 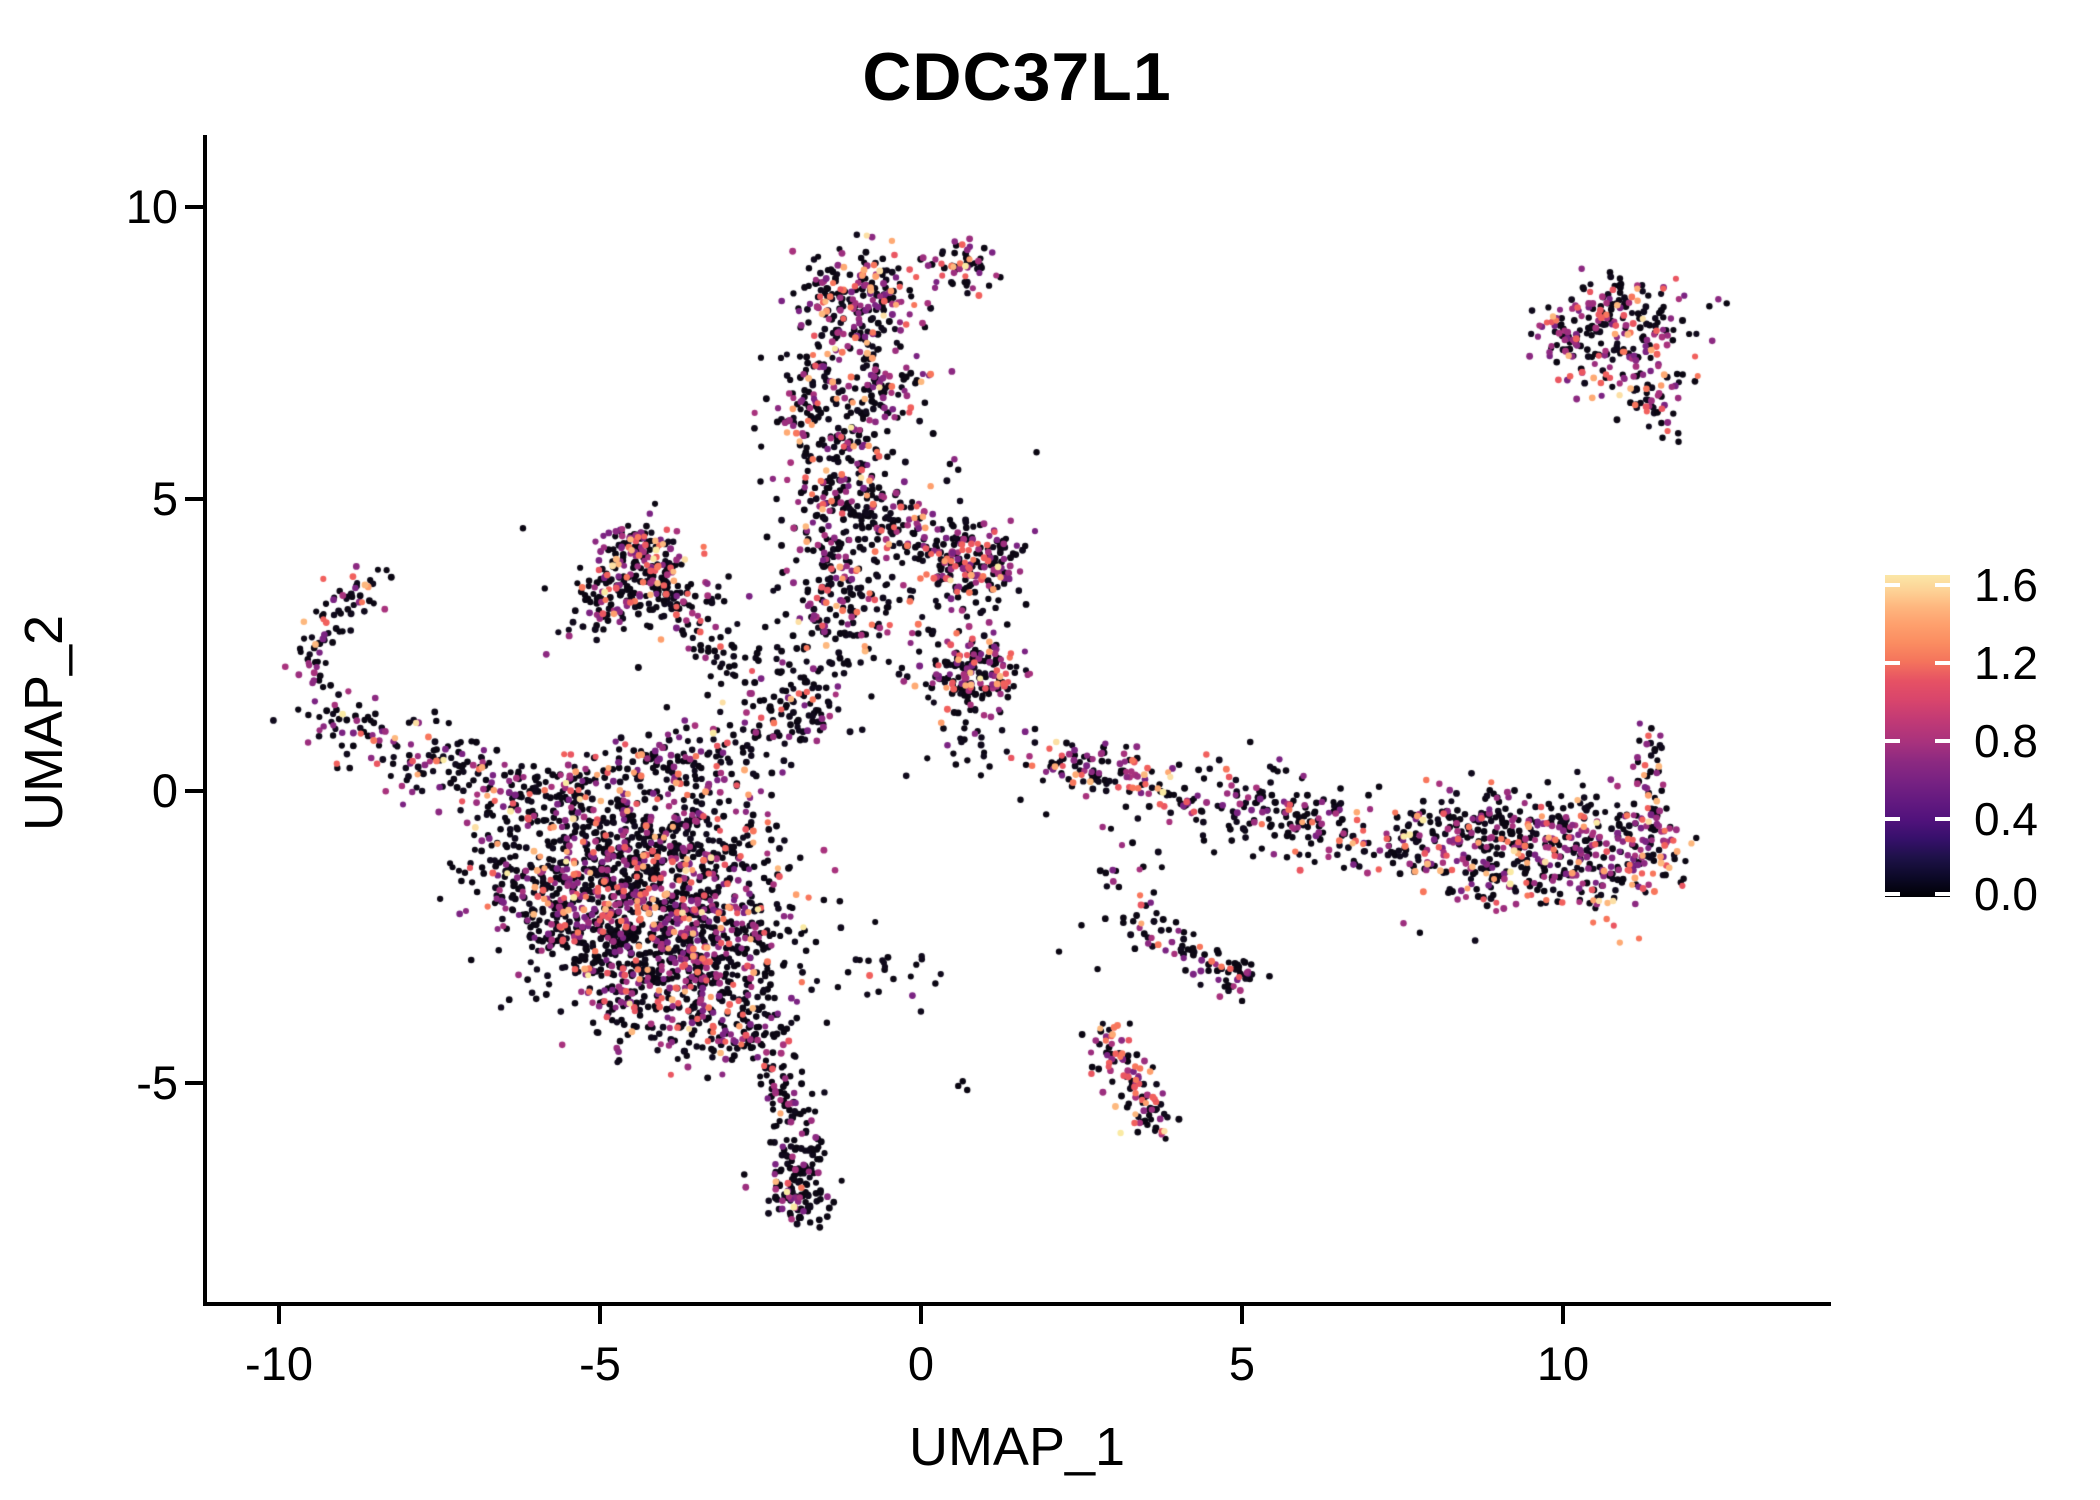 I want to click on y-tick-label: 10, so click(x=151, y=206).